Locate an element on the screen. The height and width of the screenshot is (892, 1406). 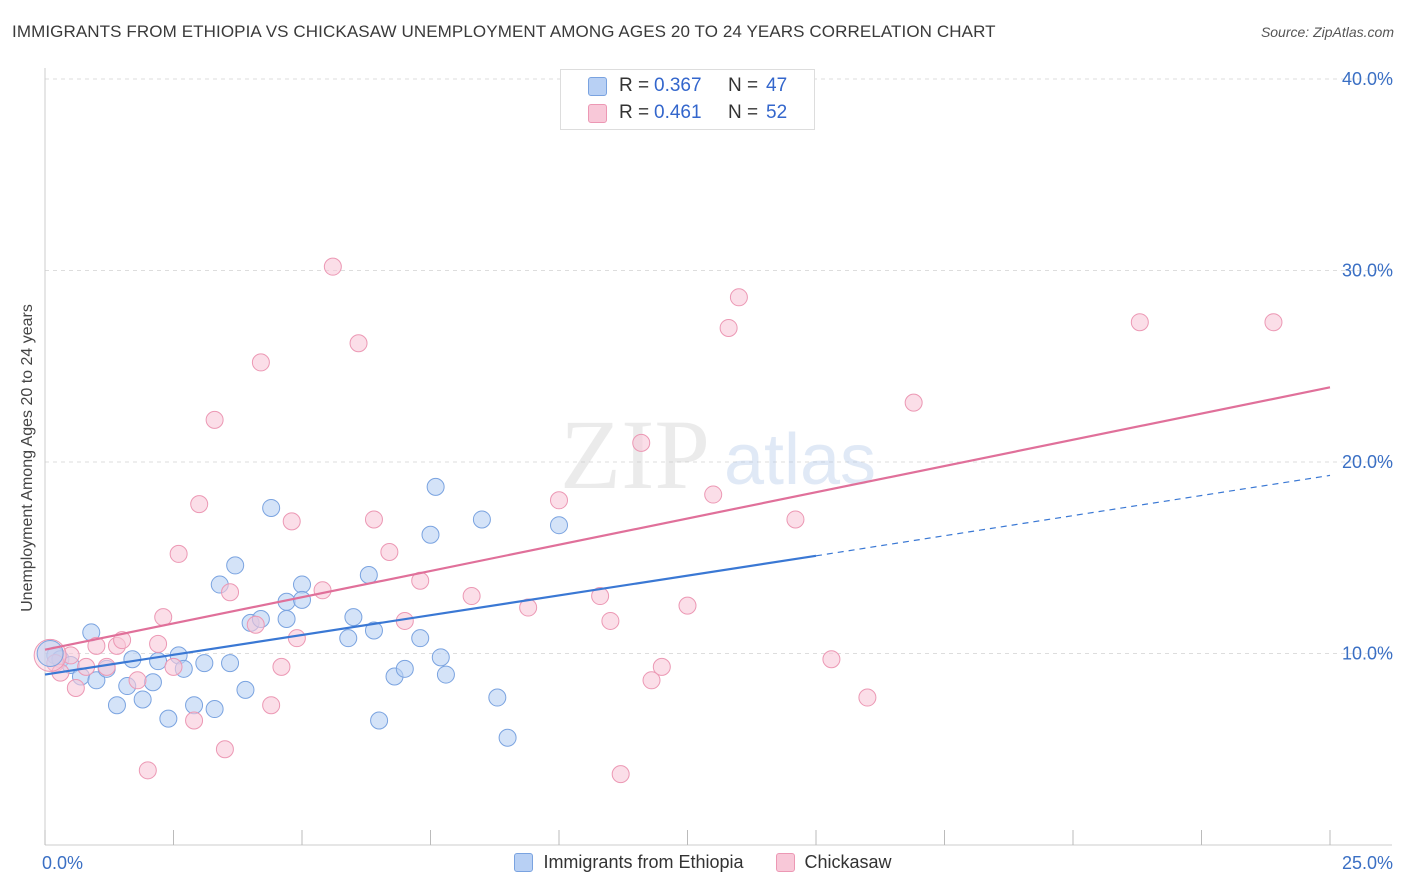
legend-label: Chickasaw is located at coordinates (848, 862).